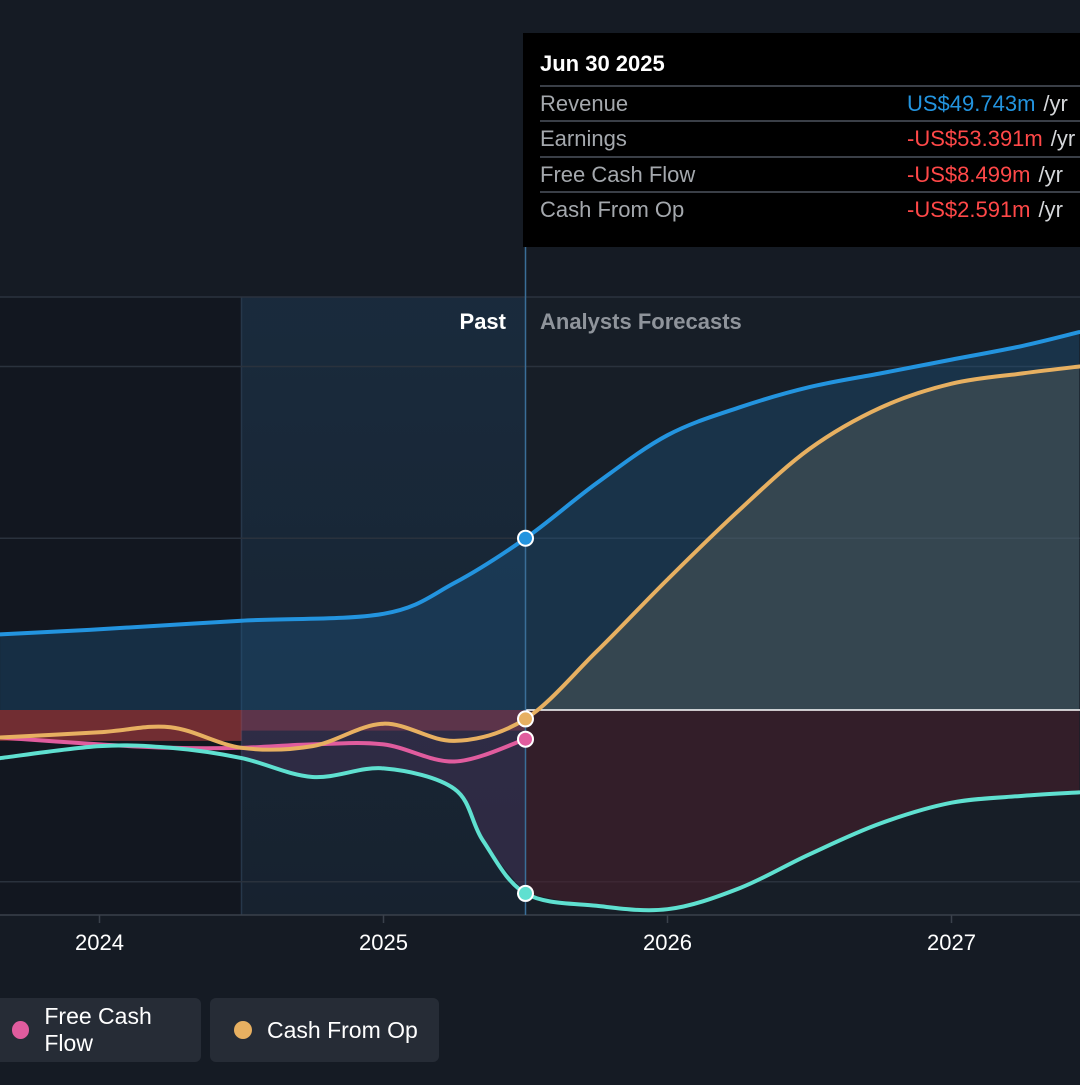 This screenshot has height=1085, width=1080. Describe the element at coordinates (99, 942) in the screenshot. I see `x-tick-label: 2024` at that location.